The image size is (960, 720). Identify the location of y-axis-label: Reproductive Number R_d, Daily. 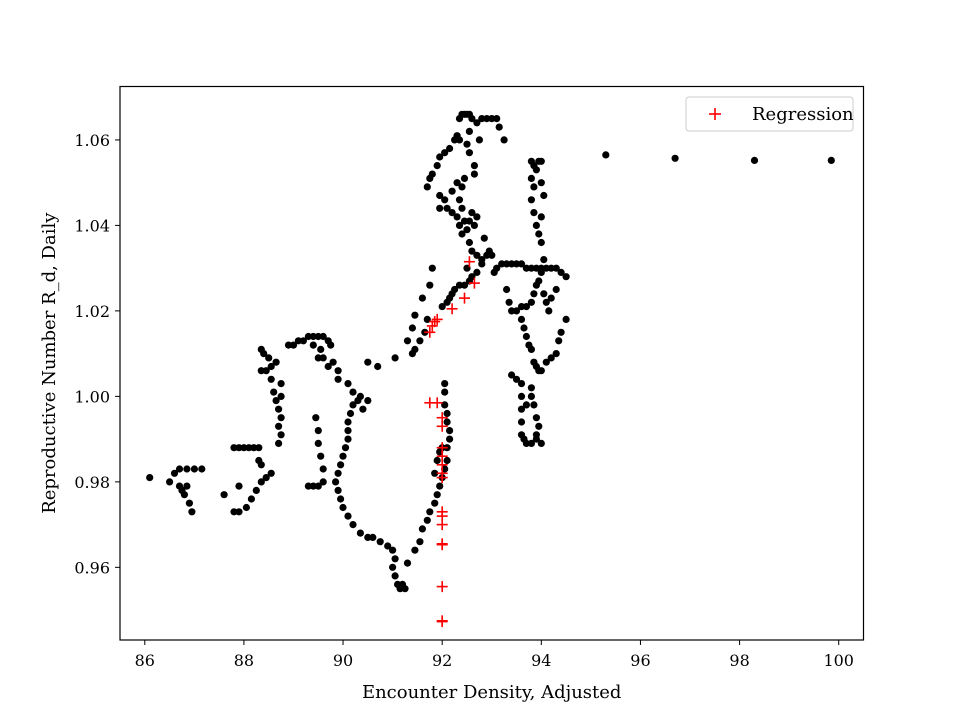
(49, 363).